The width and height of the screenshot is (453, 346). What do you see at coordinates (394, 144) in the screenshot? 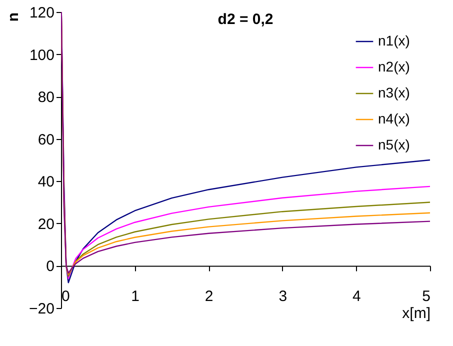
I see `legend-label: n5(x)` at bounding box center [394, 144].